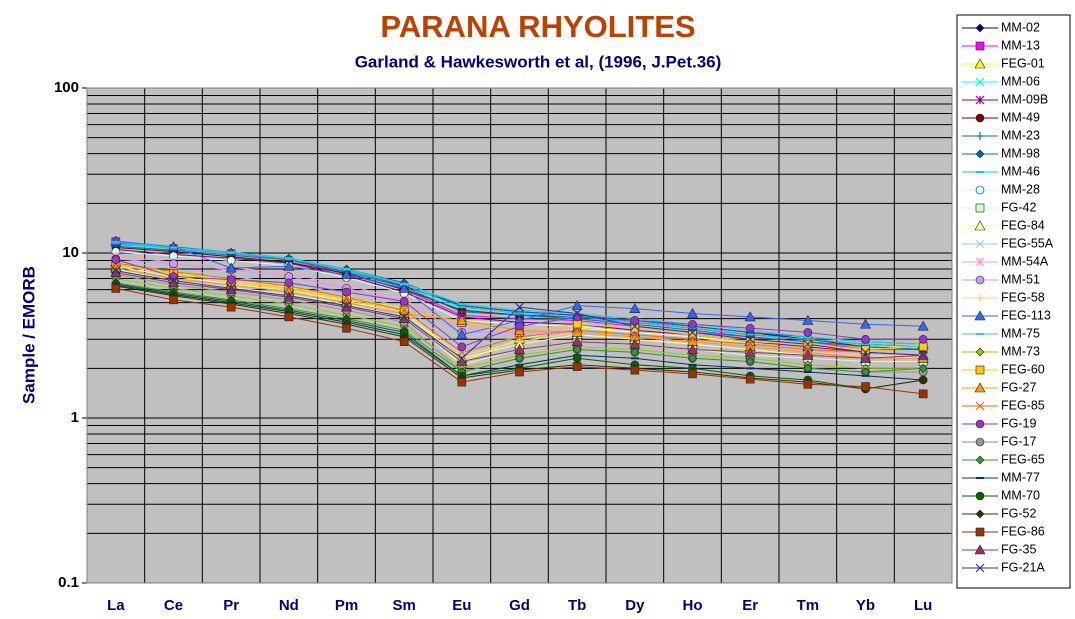 Image resolution: width=1075 pixels, height=619 pixels. Describe the element at coordinates (1020, 117) in the screenshot. I see `legend-label: MM-49` at that location.